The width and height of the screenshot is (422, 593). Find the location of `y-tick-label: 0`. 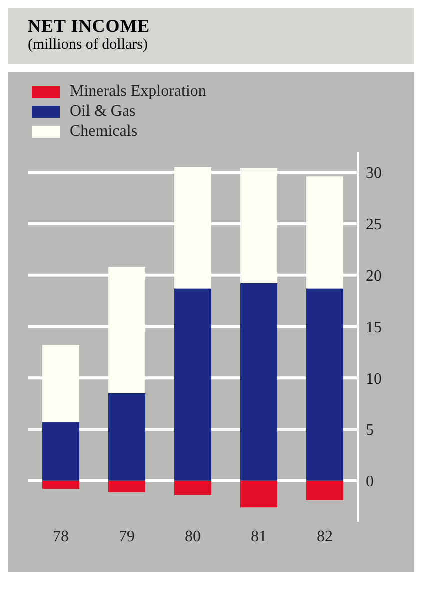

y-tick-label: 0 is located at coordinates (370, 482).